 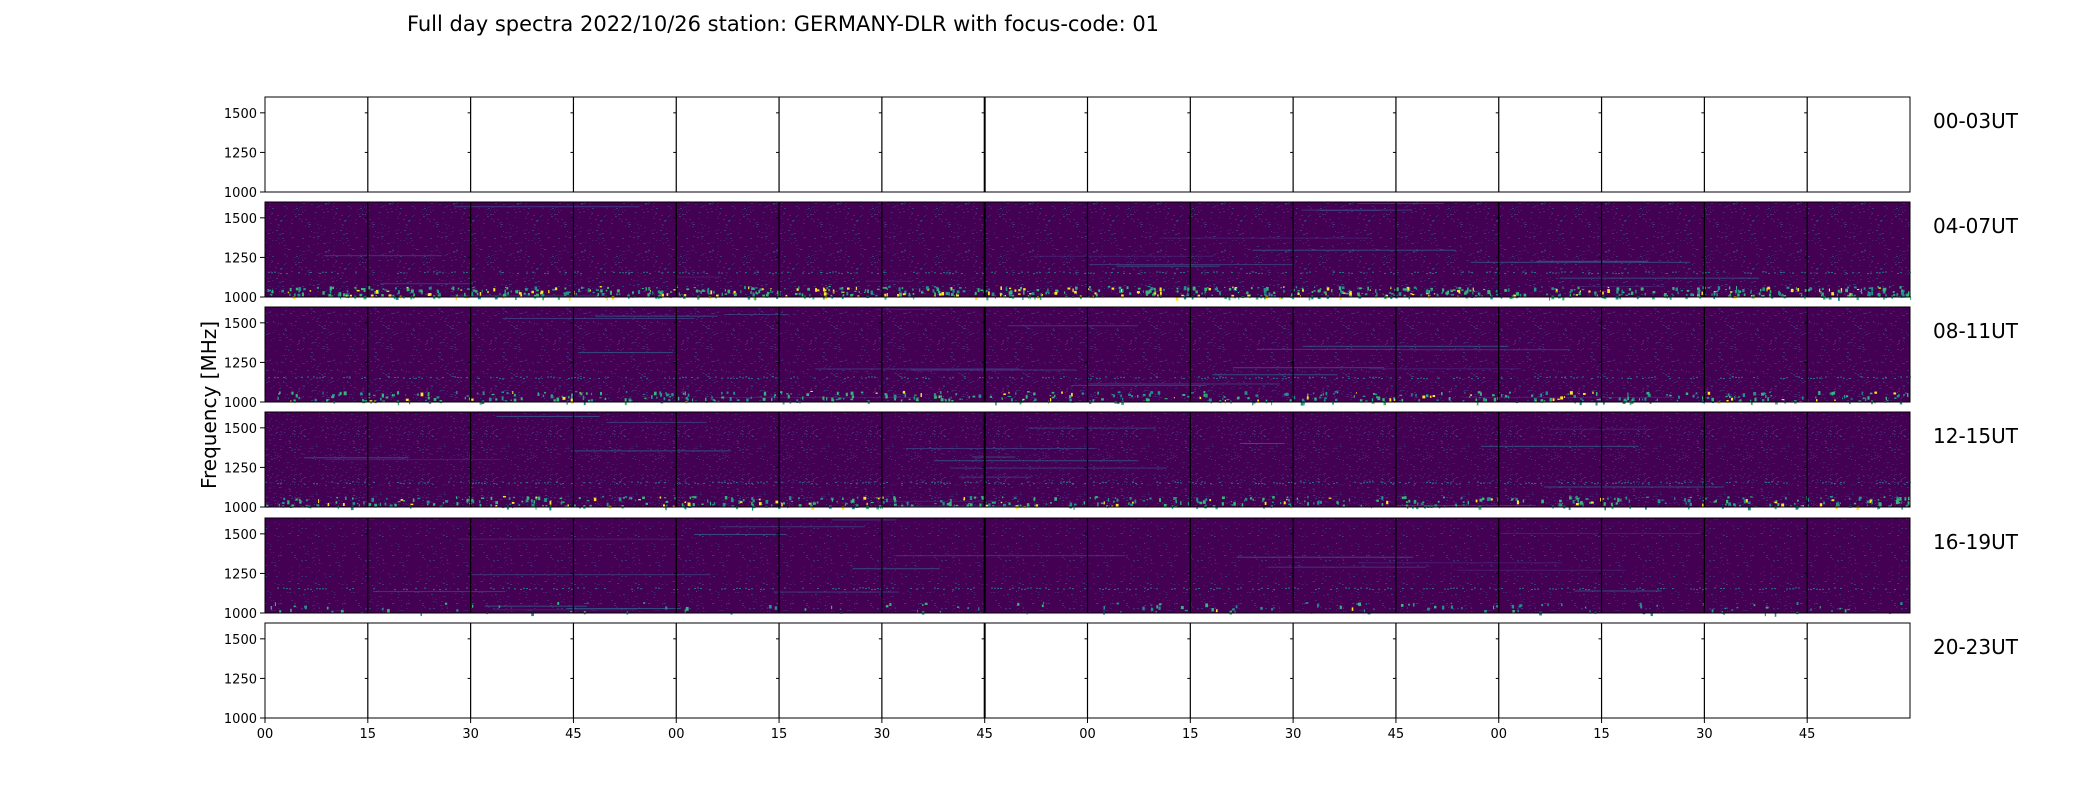 I want to click on row-04-07UT: 1500 1250 1000 04-07UT, so click(x=1121, y=253).